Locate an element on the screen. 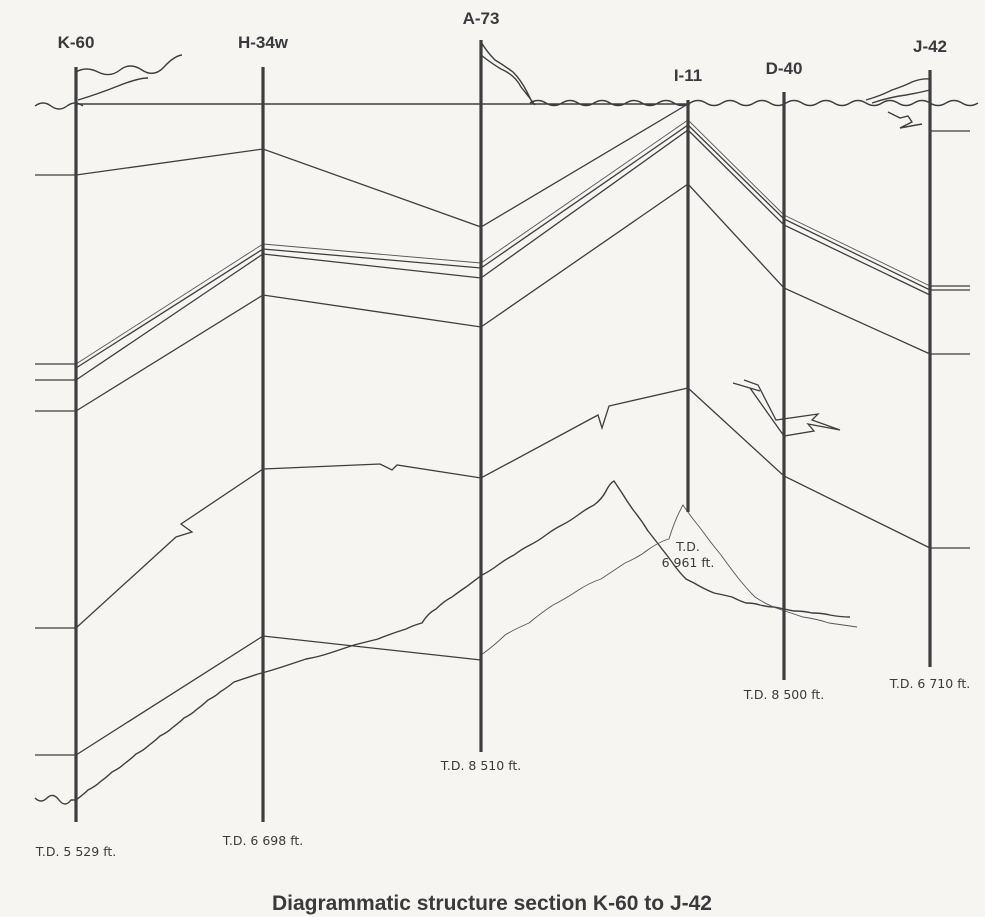  well-label-k60: K-60 is located at coordinates (76, 42).